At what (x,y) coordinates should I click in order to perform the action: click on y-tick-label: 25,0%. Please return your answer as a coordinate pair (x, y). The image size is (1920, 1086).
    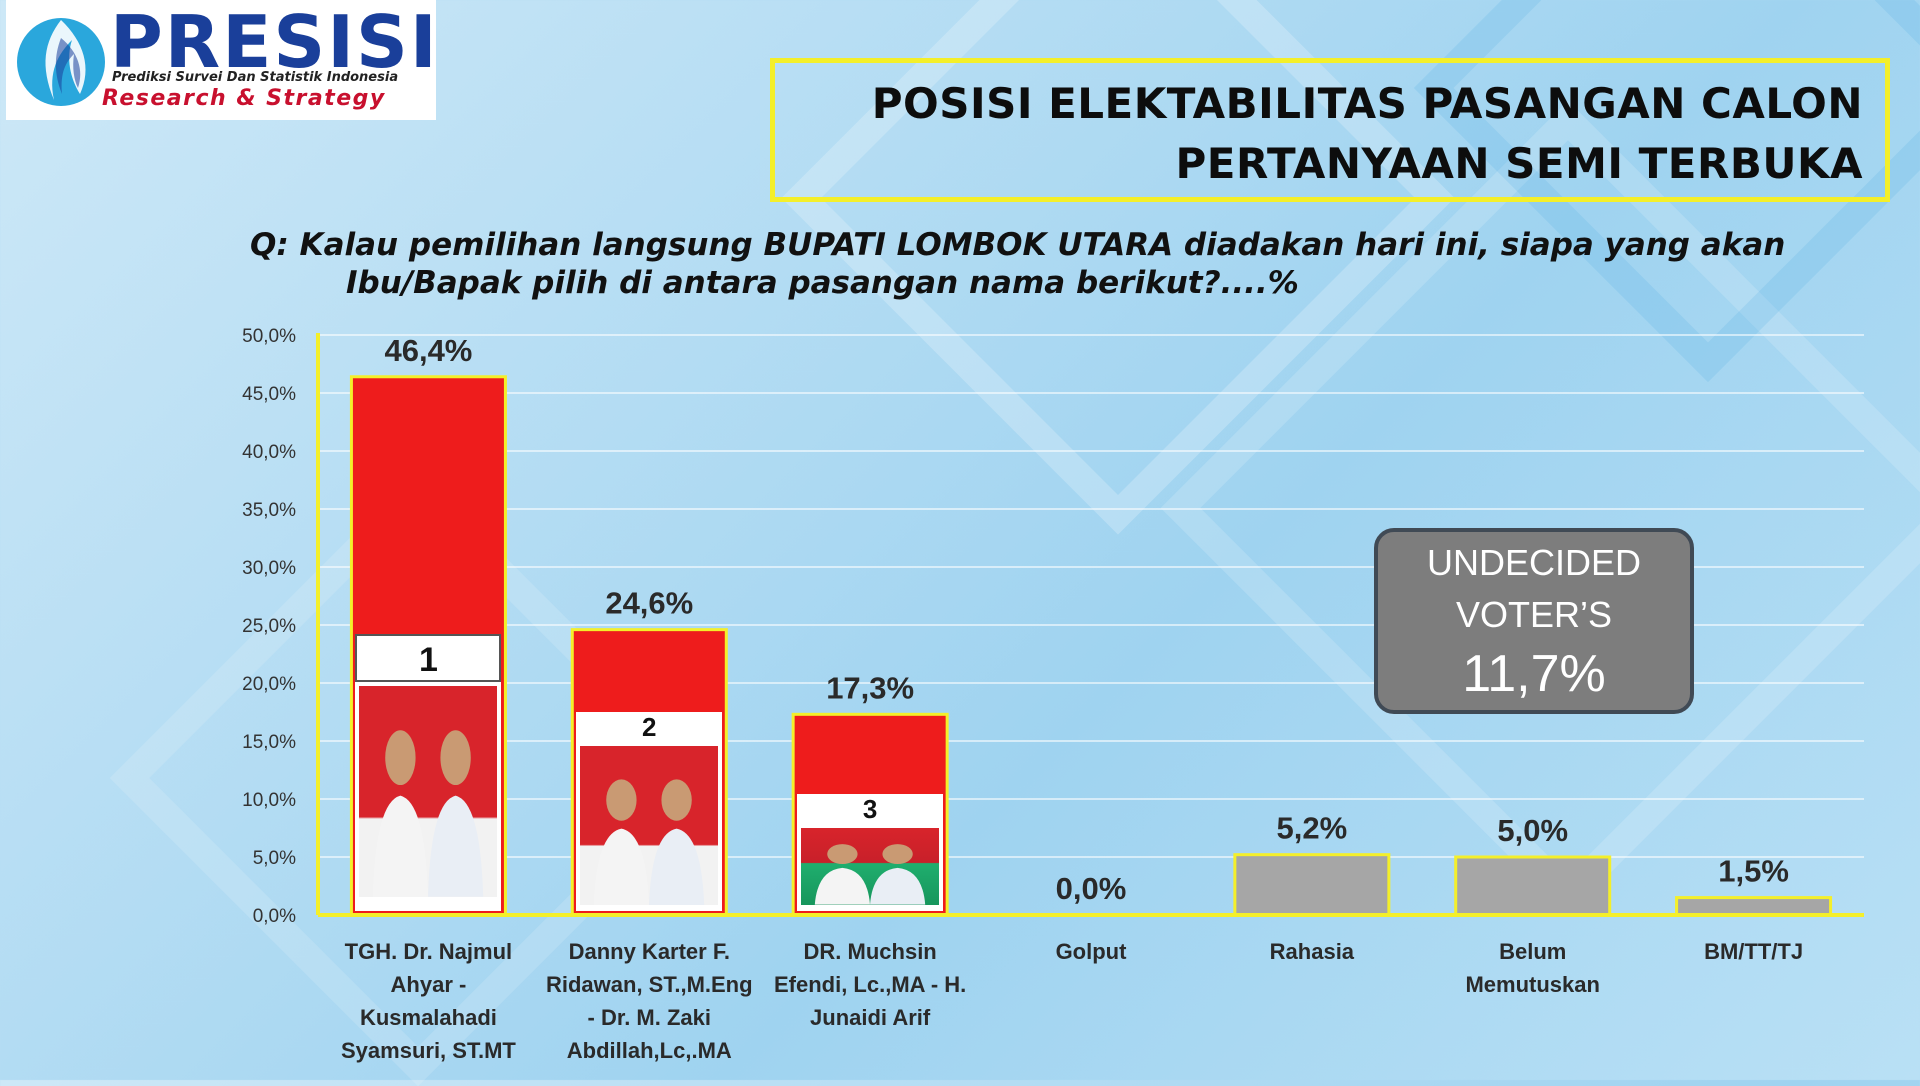
    Looking at the image, I should click on (269, 626).